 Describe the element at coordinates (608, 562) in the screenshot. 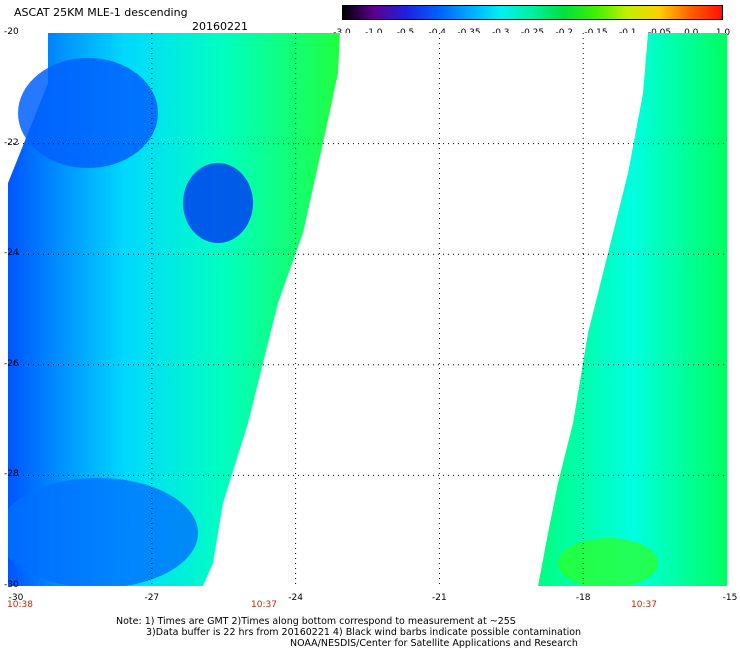

I see `swath-right-high-patch` at that location.